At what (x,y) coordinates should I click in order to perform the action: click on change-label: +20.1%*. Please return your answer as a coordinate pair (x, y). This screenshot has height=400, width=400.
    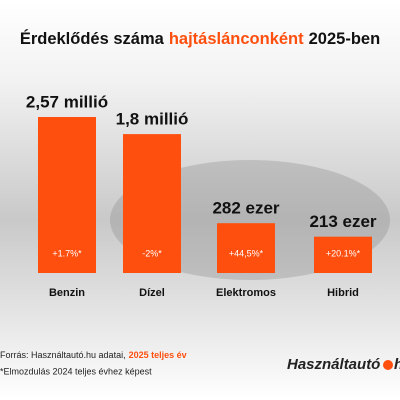
    Looking at the image, I should click on (343, 253).